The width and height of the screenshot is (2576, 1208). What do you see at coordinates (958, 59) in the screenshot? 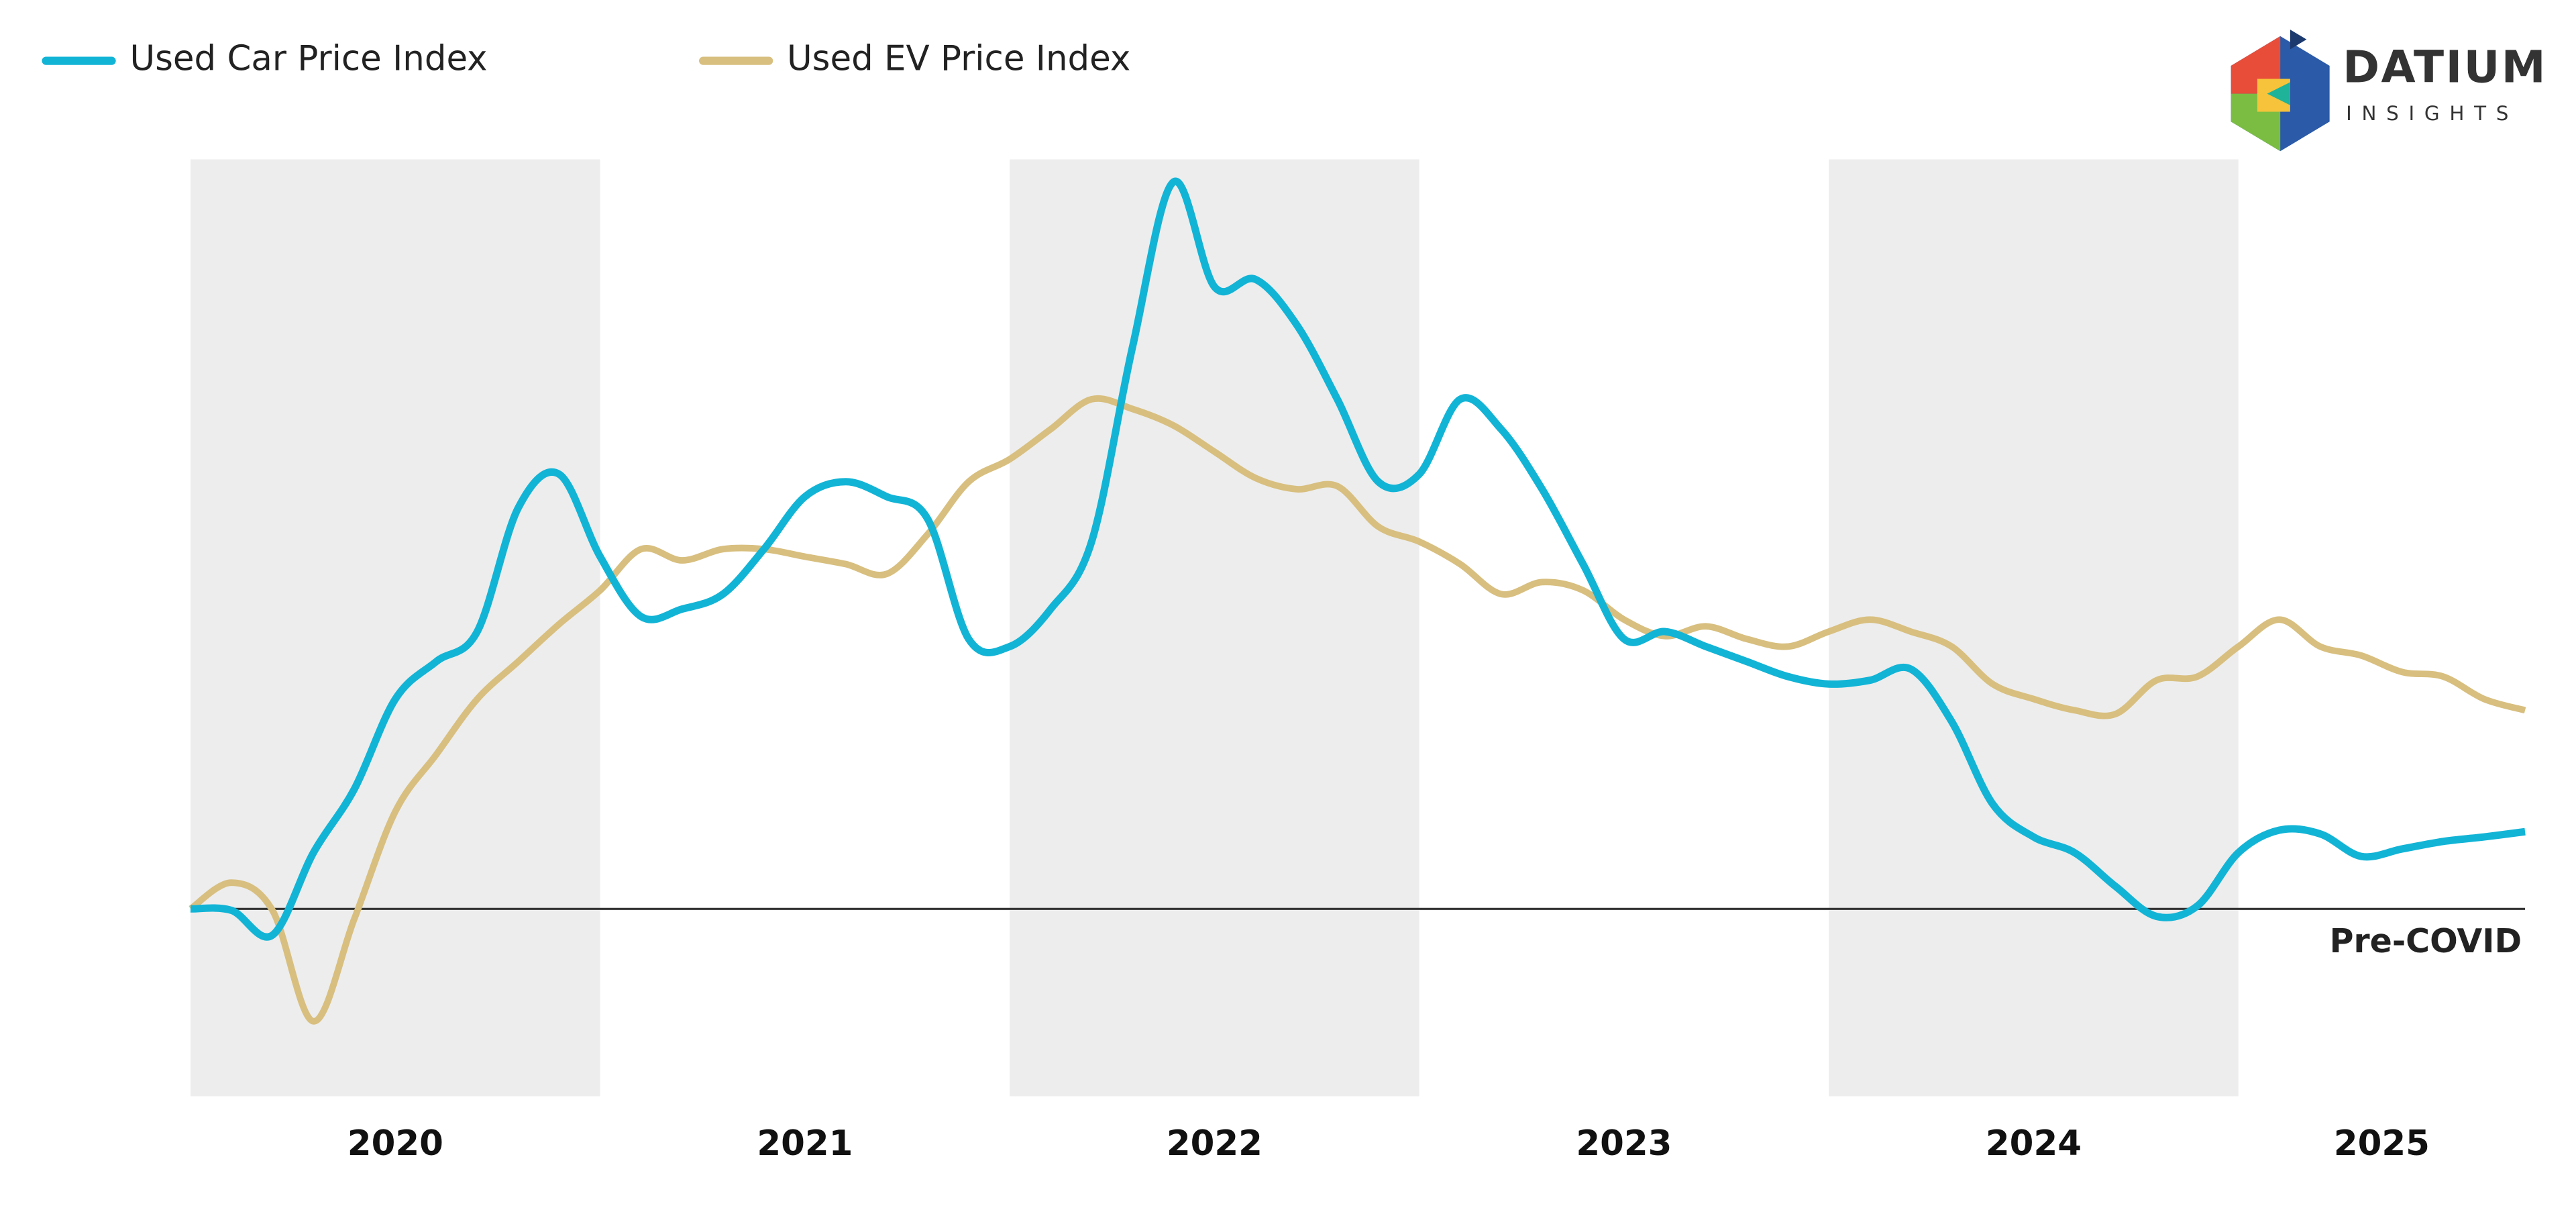
I see `legend-label: Used EV Price Index` at bounding box center [958, 59].